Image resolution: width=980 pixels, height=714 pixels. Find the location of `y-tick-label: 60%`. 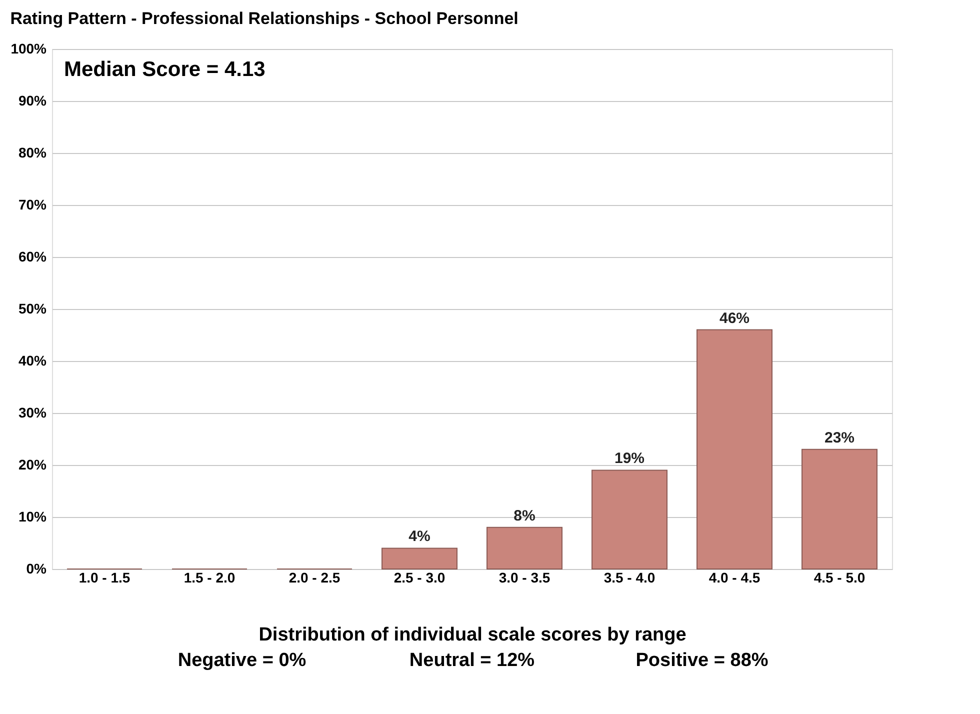

y-tick-label: 60% is located at coordinates (33, 256).